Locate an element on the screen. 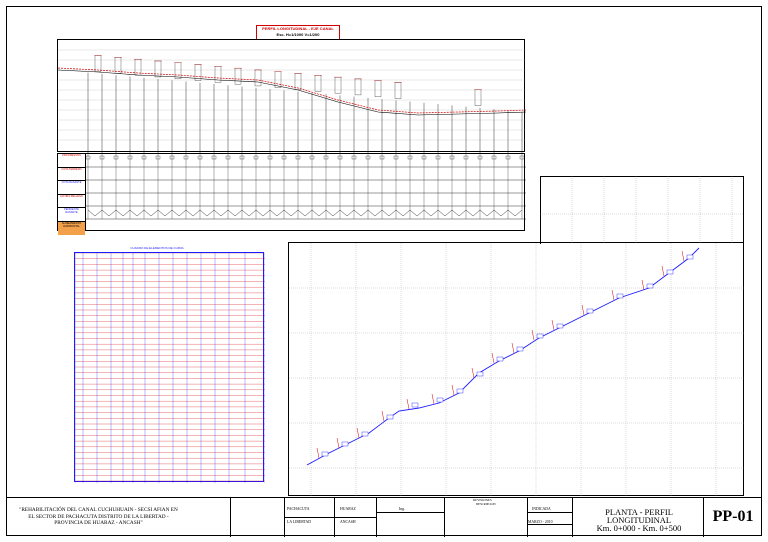  revision-desc: DESCRIPCION is located at coordinates (486, 504).